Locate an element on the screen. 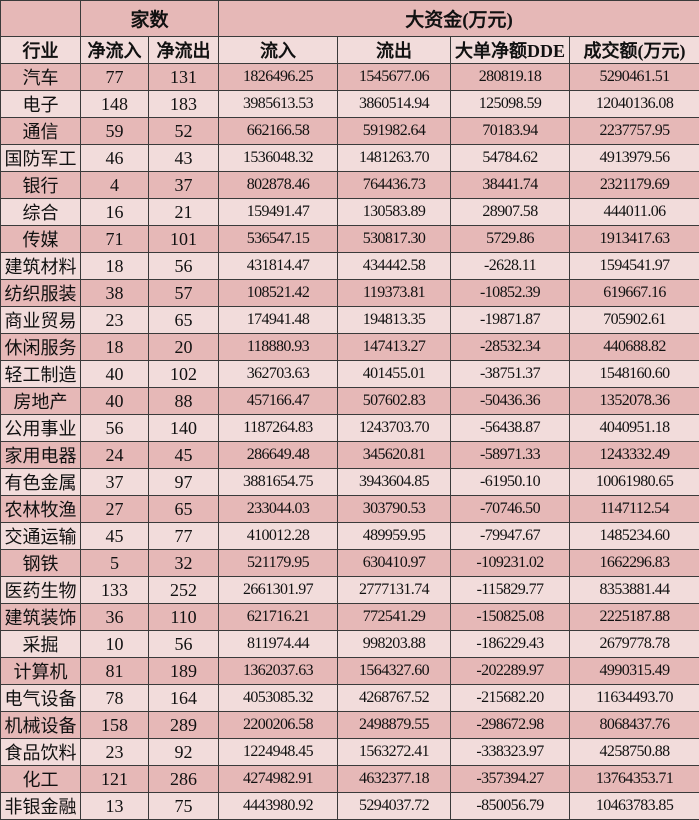 The image size is (699, 820). turnover-cell: 12040136.08 is located at coordinates (634, 104).